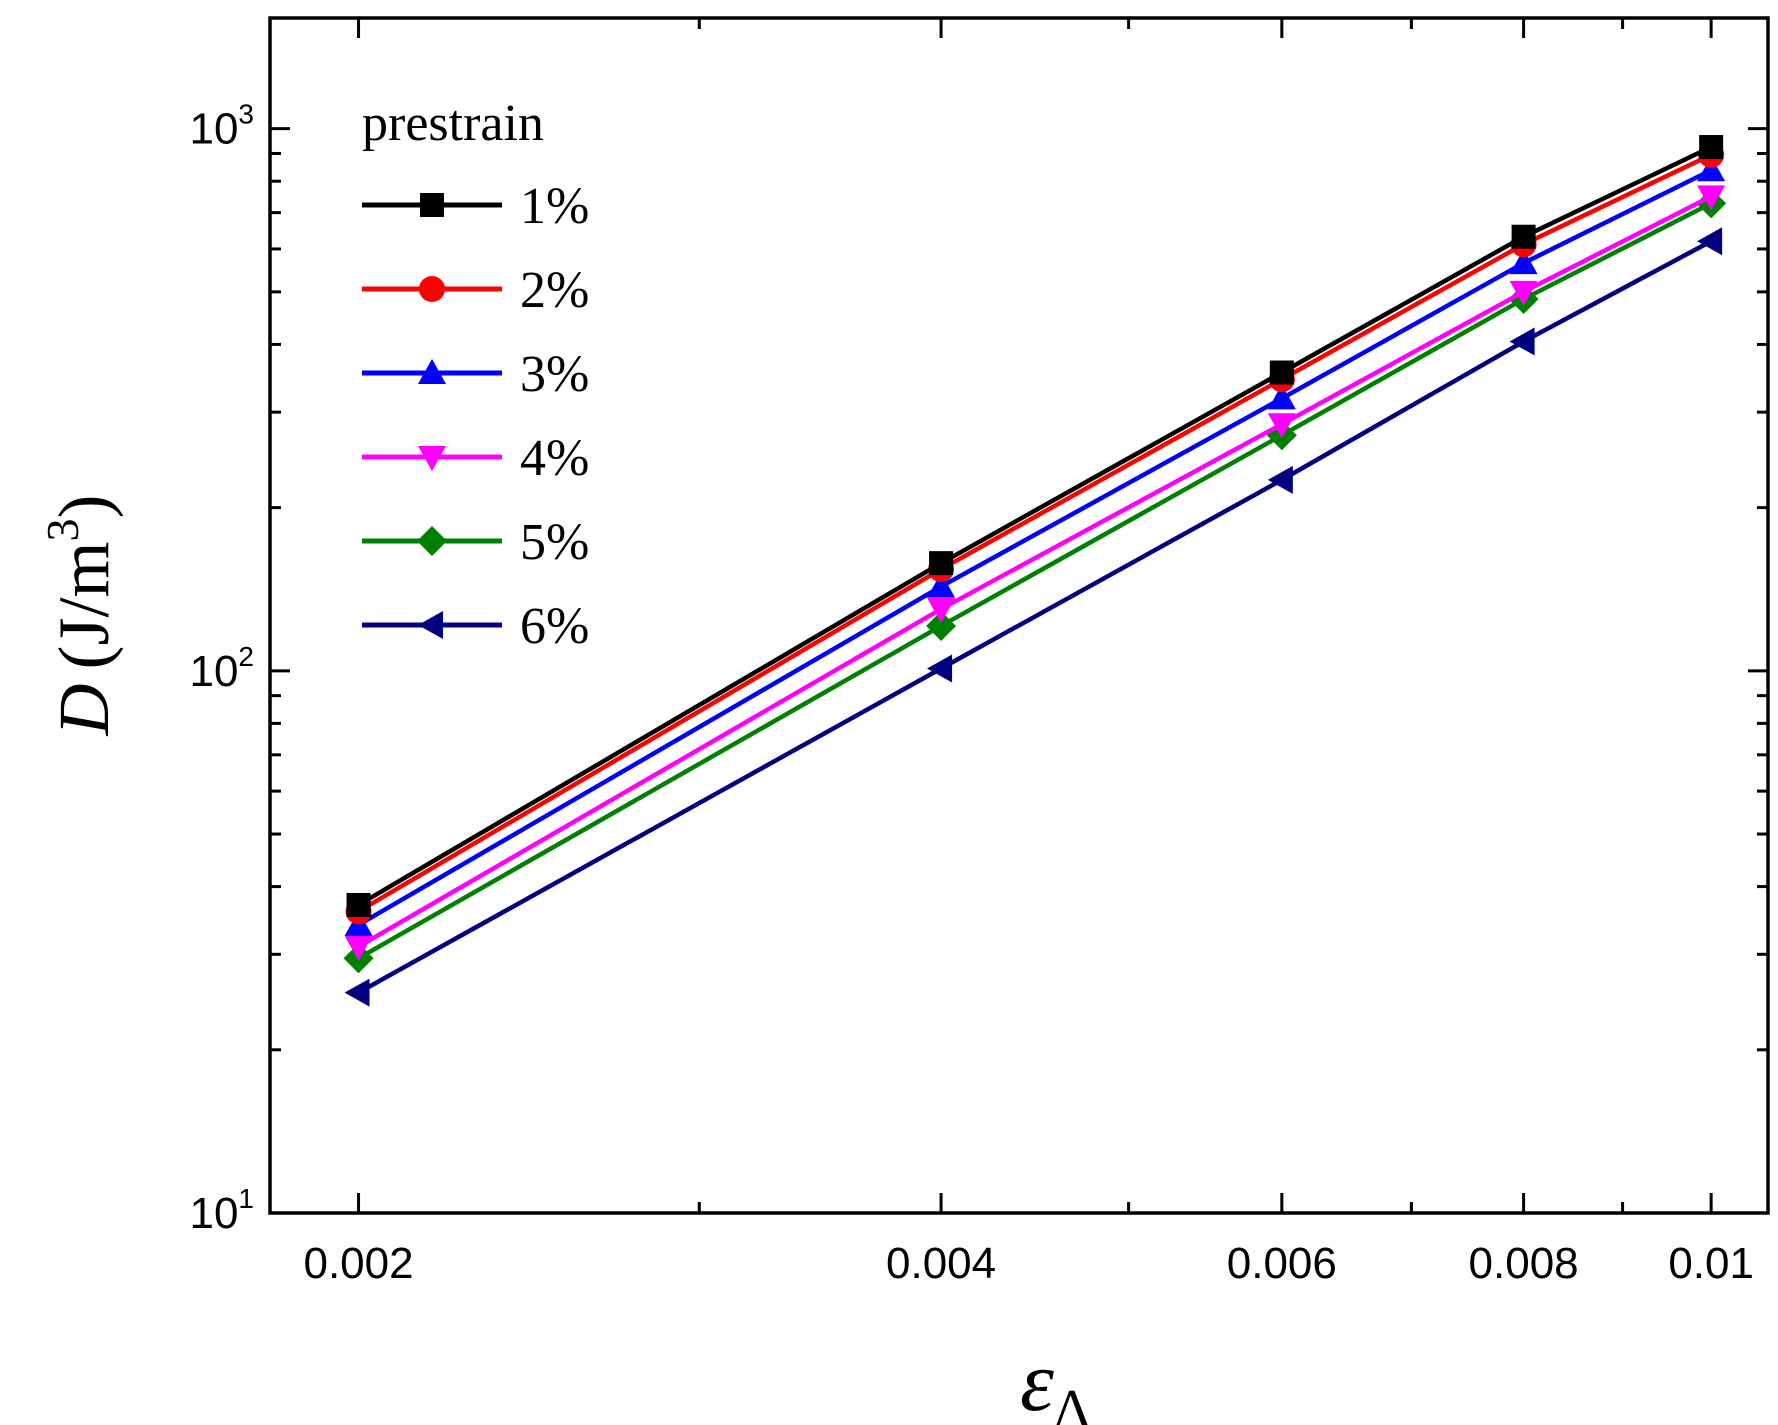 This screenshot has width=1778, height=1425. I want to click on legend-marker-4pct, so click(432, 458).